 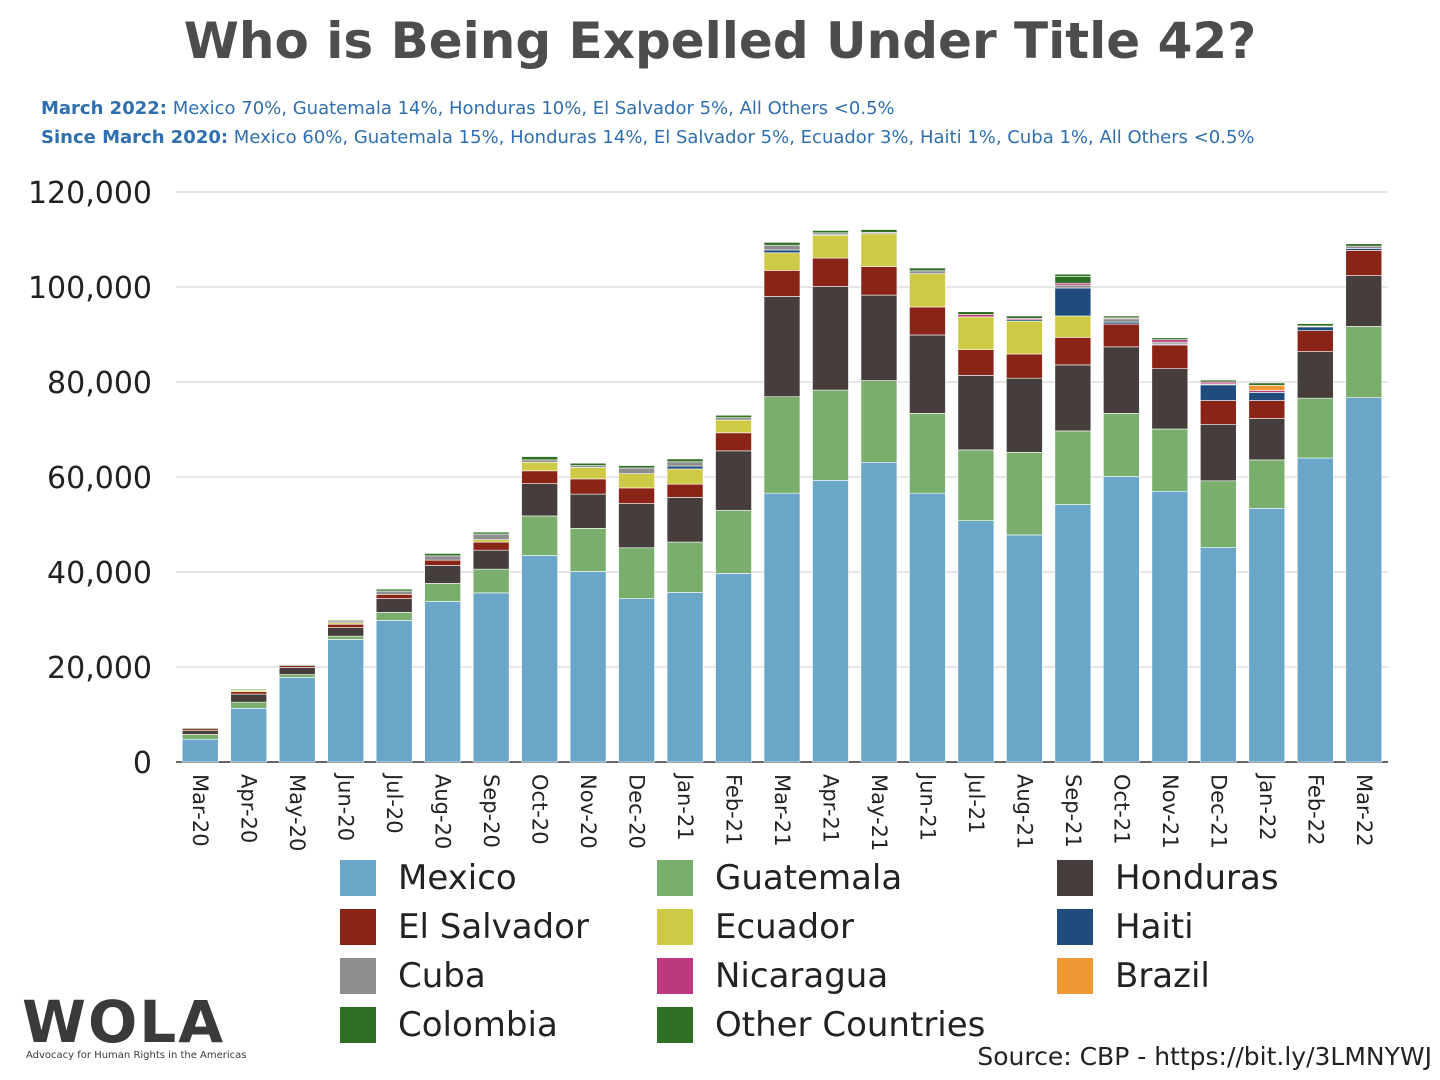 What do you see at coordinates (493, 927) in the screenshot?
I see `legend-label: El Salvador` at bounding box center [493, 927].